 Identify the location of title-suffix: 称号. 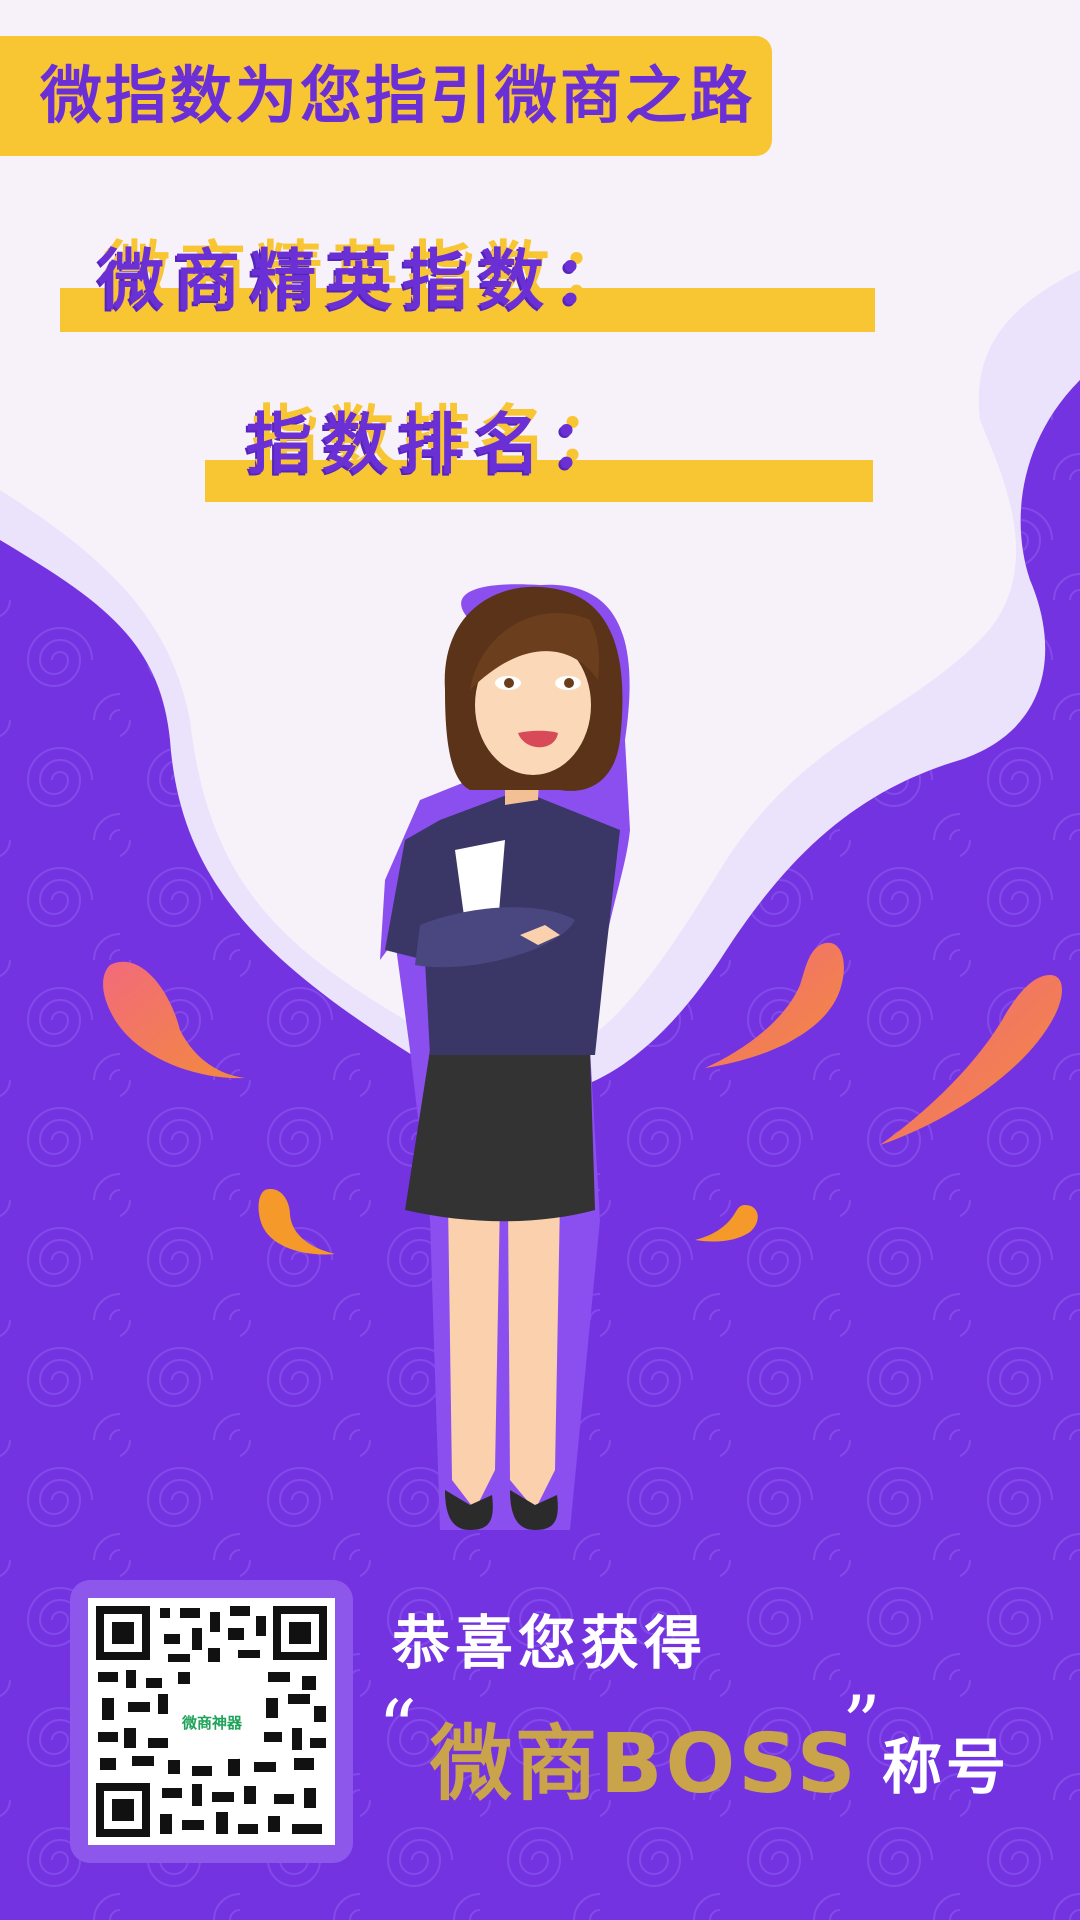
(946, 1768).